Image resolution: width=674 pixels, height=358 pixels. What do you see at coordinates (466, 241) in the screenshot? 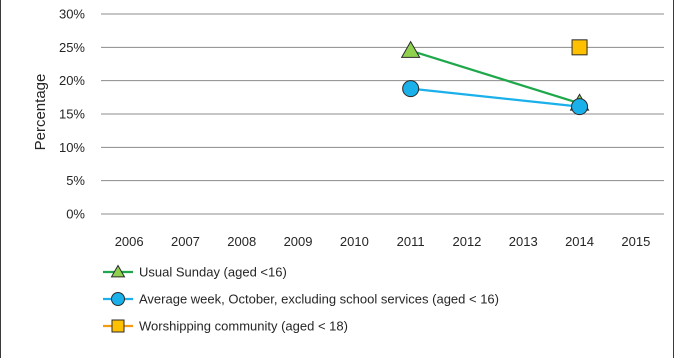
I see `x-tick-label: 2012` at bounding box center [466, 241].